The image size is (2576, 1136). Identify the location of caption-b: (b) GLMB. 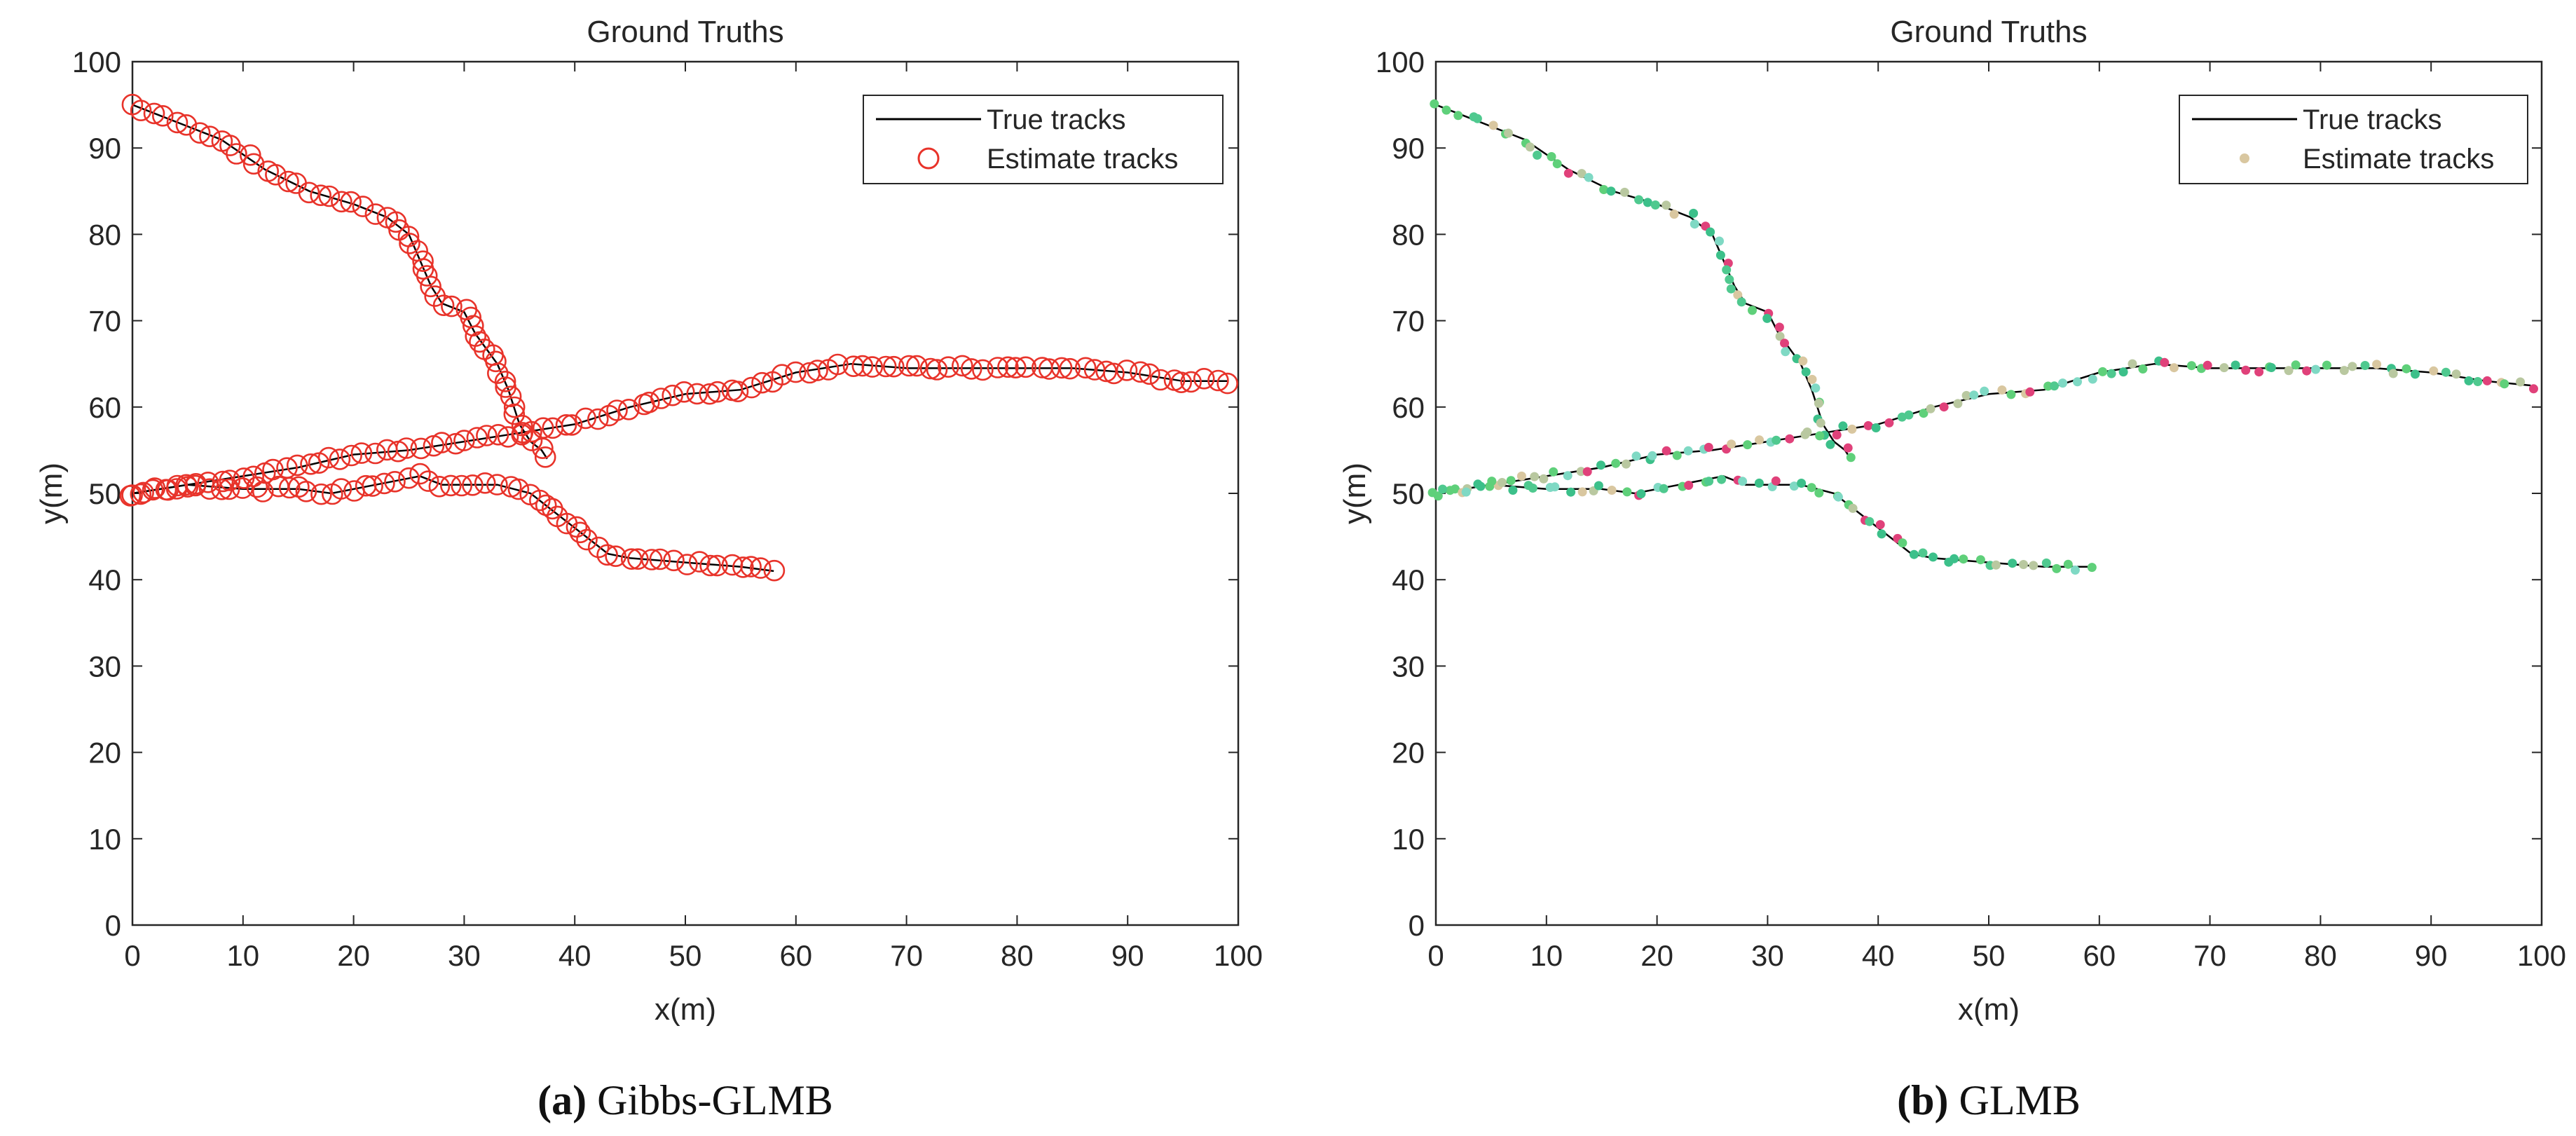
(1989, 1100).